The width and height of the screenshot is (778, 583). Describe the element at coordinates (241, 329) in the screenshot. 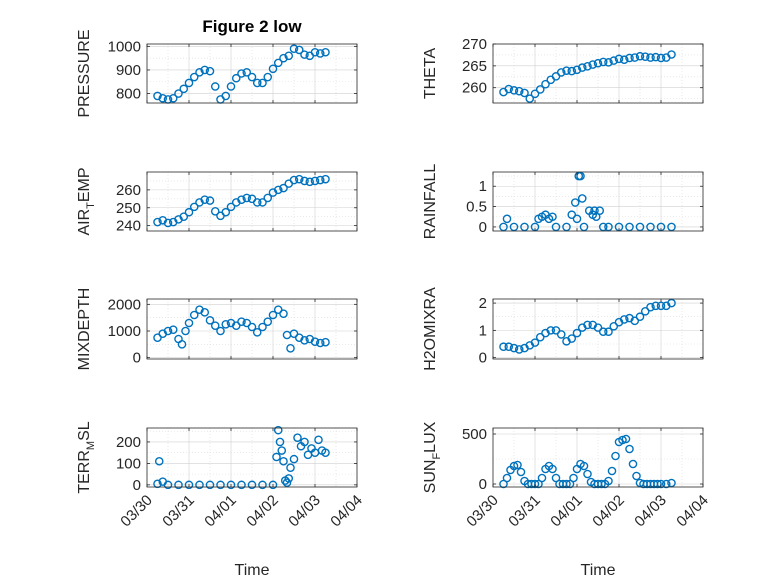

I see `series-mixdepth` at that location.